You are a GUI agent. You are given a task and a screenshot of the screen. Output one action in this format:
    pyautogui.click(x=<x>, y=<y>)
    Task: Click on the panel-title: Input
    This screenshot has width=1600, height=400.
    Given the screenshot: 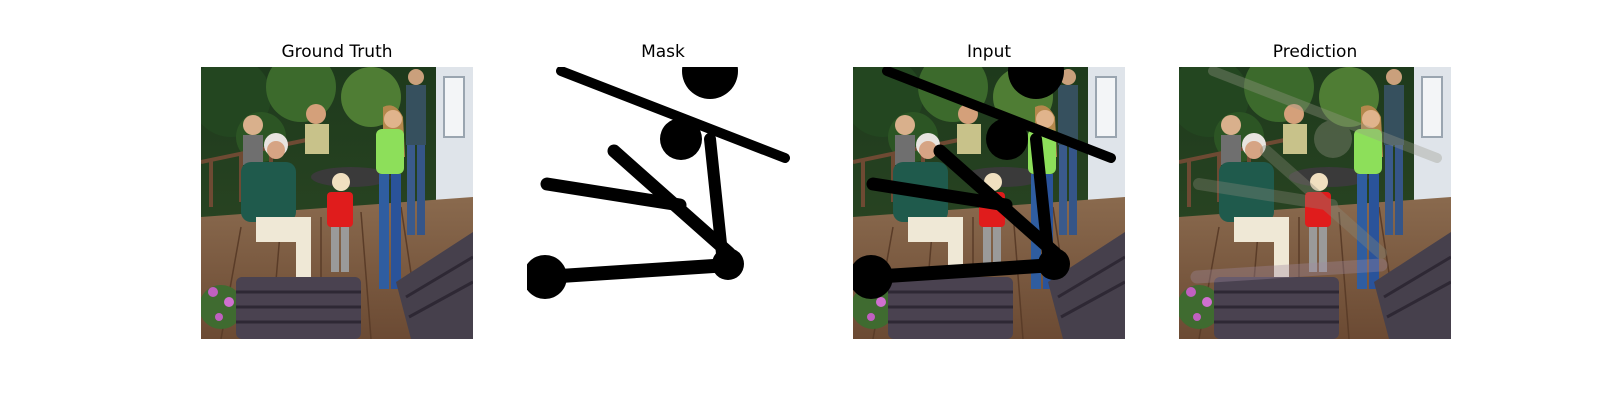 What is the action you would take?
    pyautogui.click(x=989, y=52)
    